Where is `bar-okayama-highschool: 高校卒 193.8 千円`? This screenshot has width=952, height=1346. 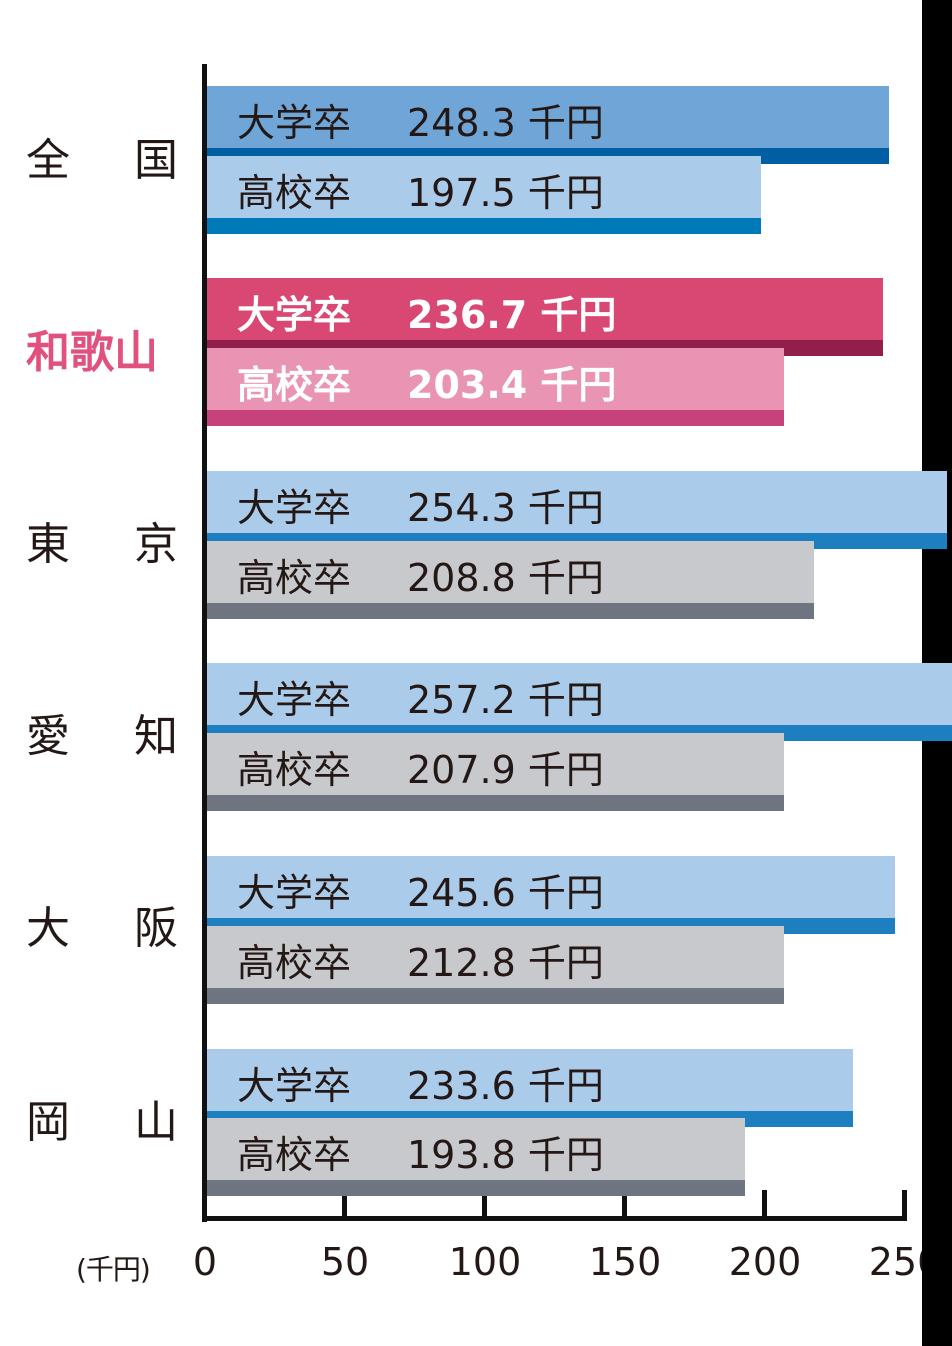
bar-okayama-highschool: 高校卒 193.8 千円 is located at coordinates (476, 1157).